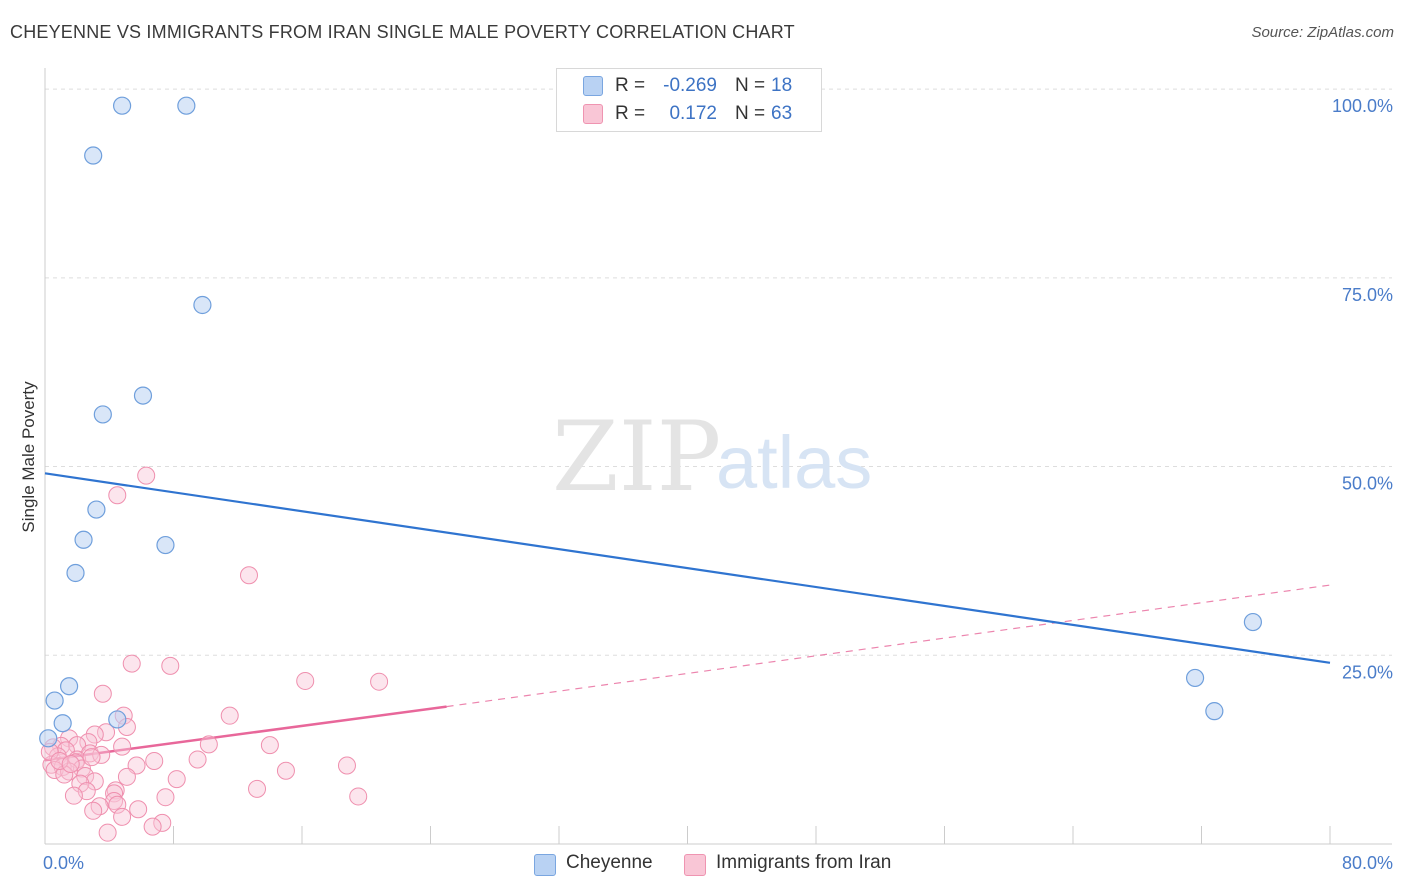 The width and height of the screenshot is (1406, 892). What do you see at coordinates (782, 85) in the screenshot?
I see `stats-n-value: 18` at bounding box center [782, 85].